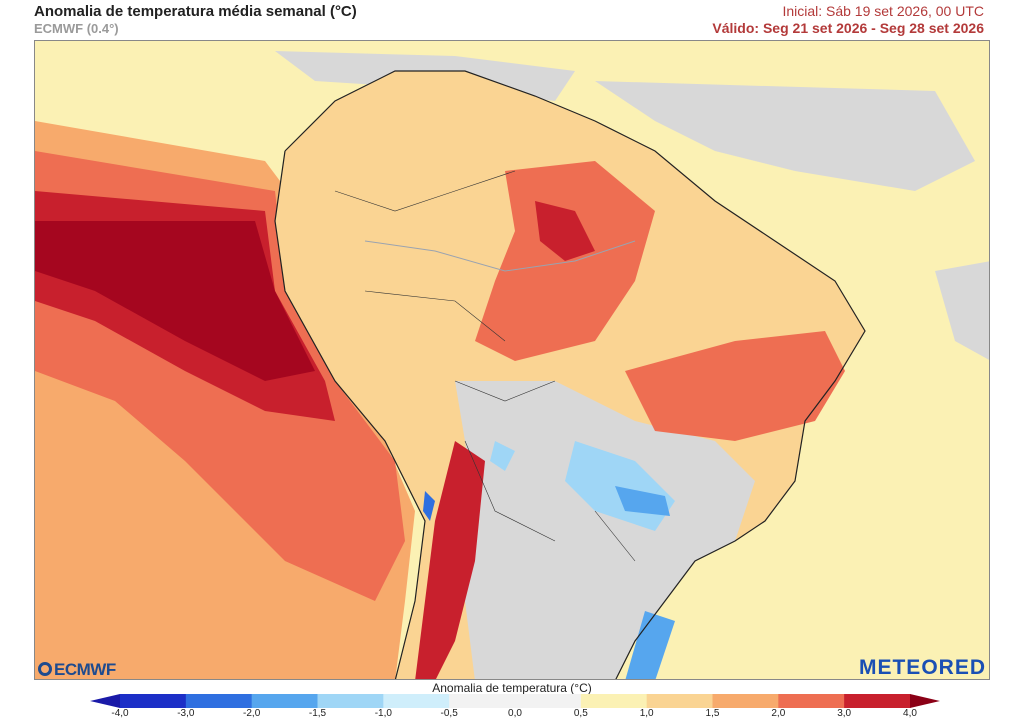 The width and height of the screenshot is (1024, 720). I want to click on legend-tick-label: -3,0, so click(186, 713).